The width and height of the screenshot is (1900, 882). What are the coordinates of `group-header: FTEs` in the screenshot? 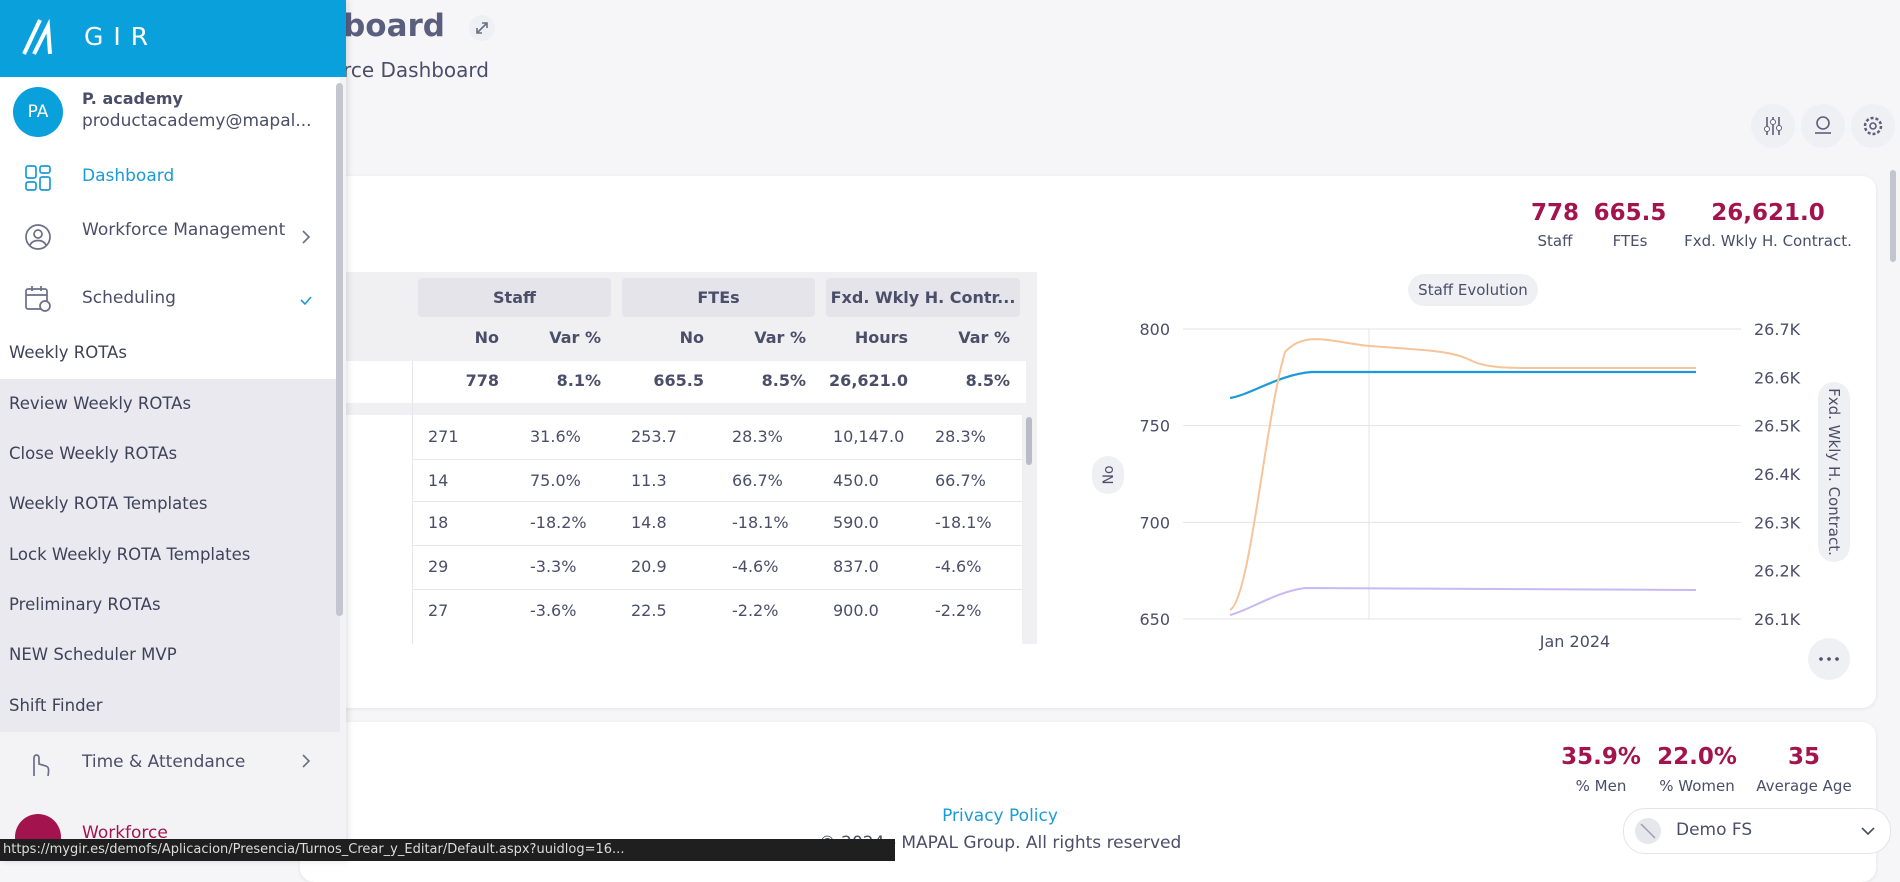 It's located at (718, 297).